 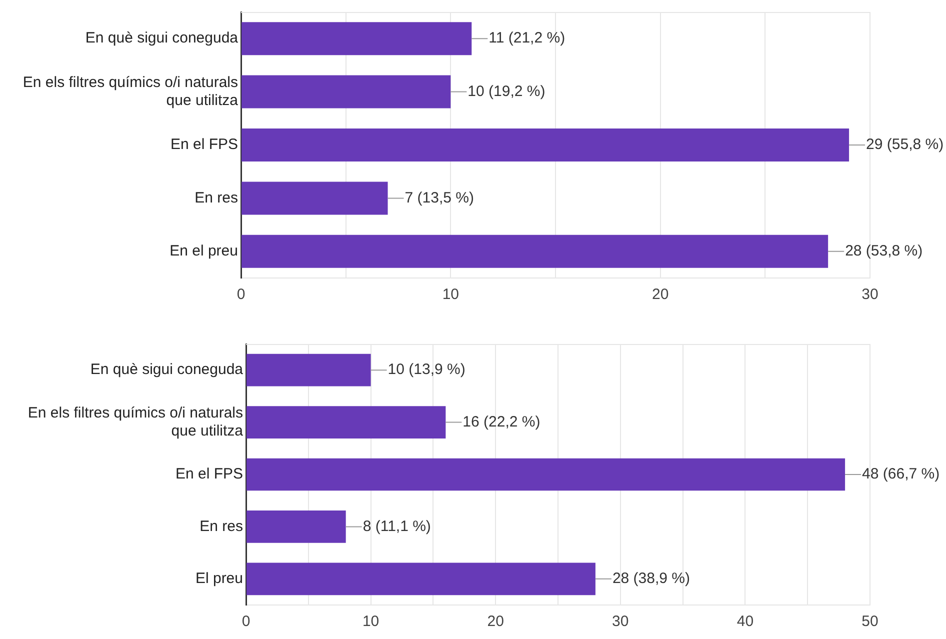 What do you see at coordinates (905, 145) in the screenshot?
I see `data-label: 29 (55,8 %)` at bounding box center [905, 145].